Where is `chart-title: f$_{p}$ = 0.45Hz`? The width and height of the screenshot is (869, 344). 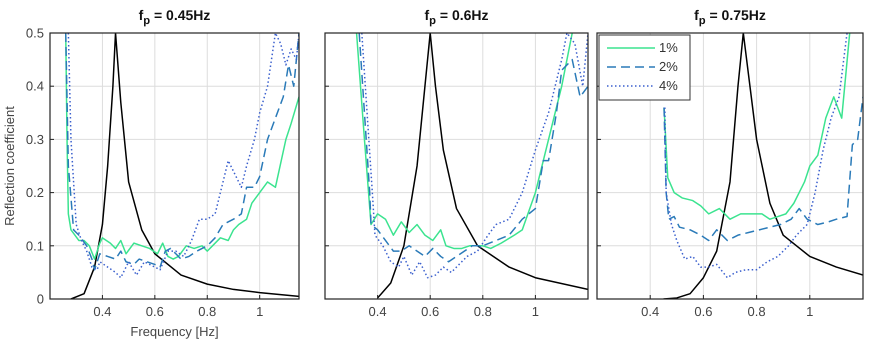
chart-title: f$_{p}$ = 0.45Hz is located at coordinates (174, 17).